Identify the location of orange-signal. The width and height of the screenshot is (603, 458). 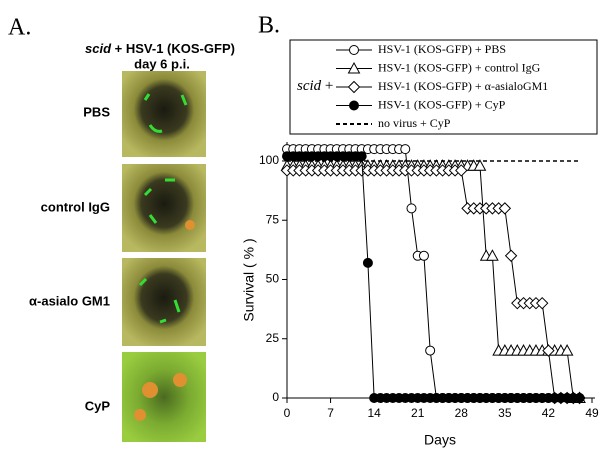
(164, 320).